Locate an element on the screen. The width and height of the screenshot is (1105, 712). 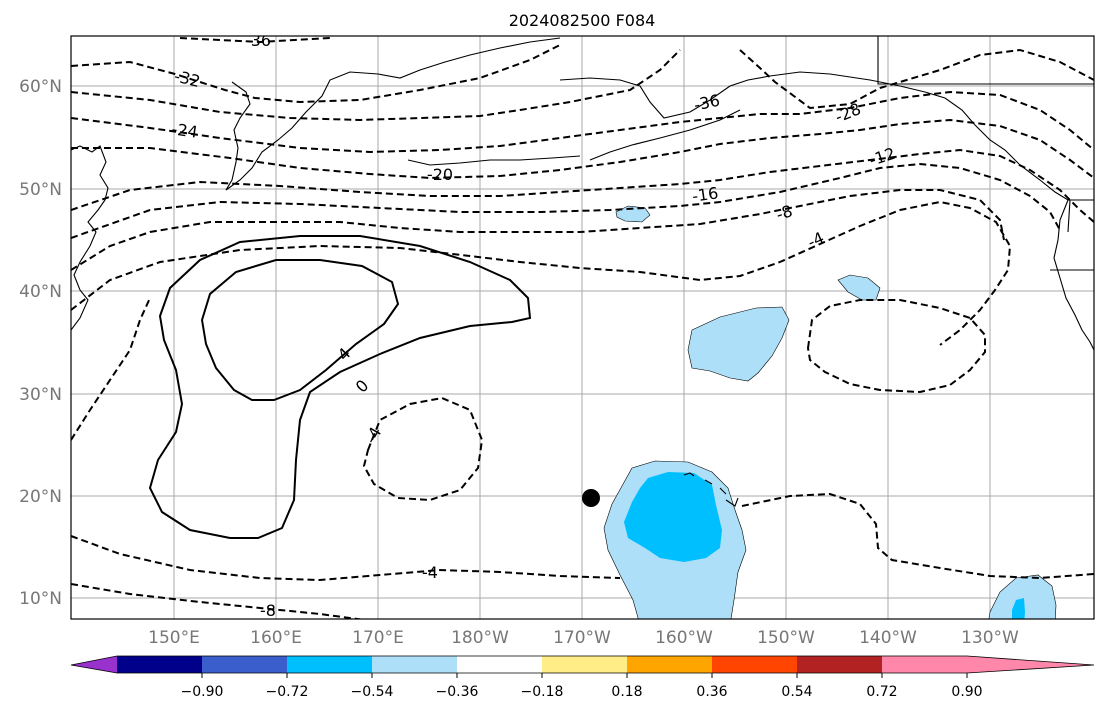
contour-plus4-solid is located at coordinates (340, 387).